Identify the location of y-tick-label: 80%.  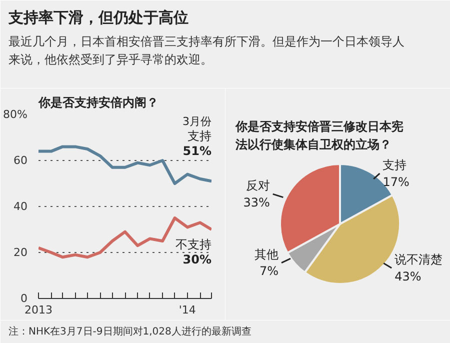
(15, 114).